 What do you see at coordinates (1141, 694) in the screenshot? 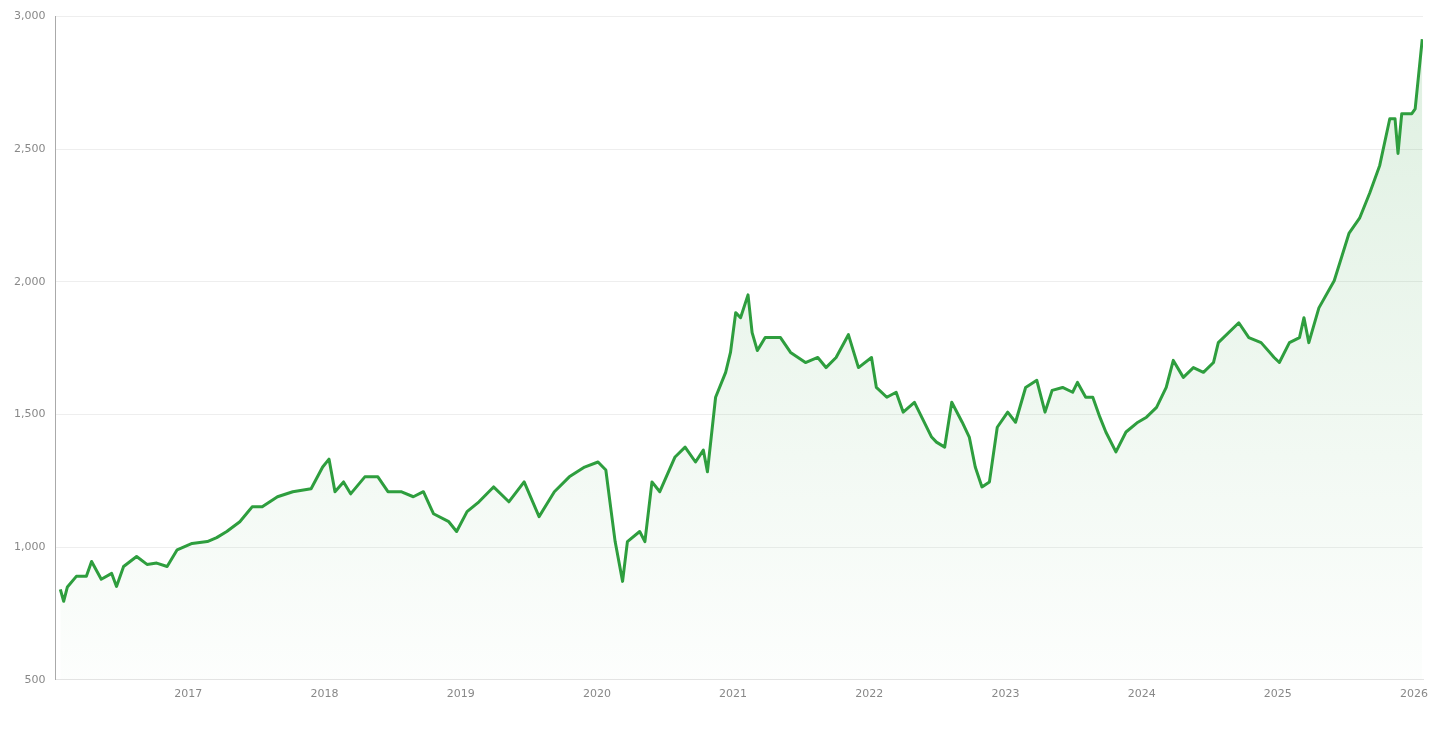
I see `x-tick-label: 2024` at bounding box center [1141, 694].